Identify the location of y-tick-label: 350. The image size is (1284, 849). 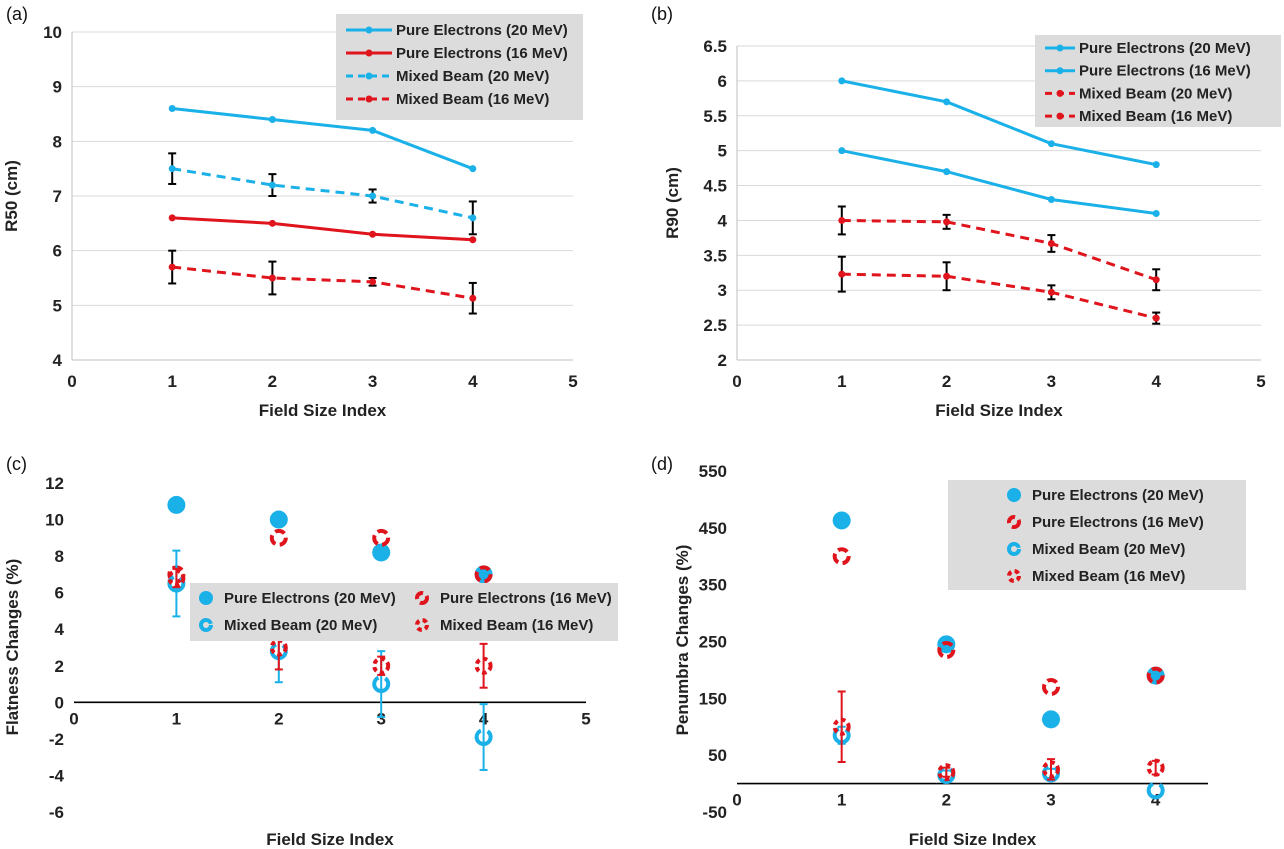
(713, 585).